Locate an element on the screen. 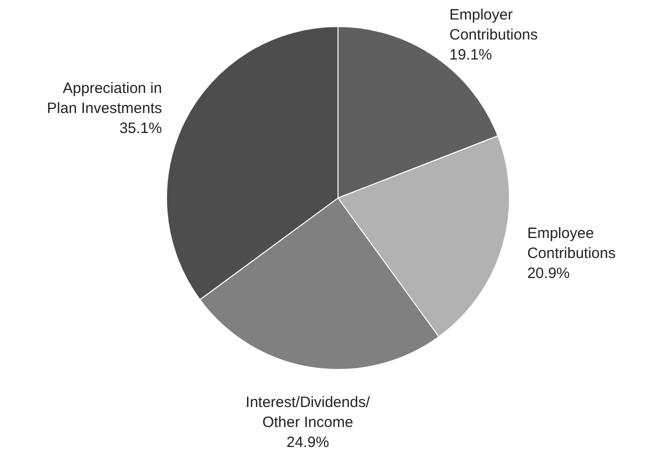  slice-label: Interest/Dividends/ Other Income is located at coordinates (308, 413).